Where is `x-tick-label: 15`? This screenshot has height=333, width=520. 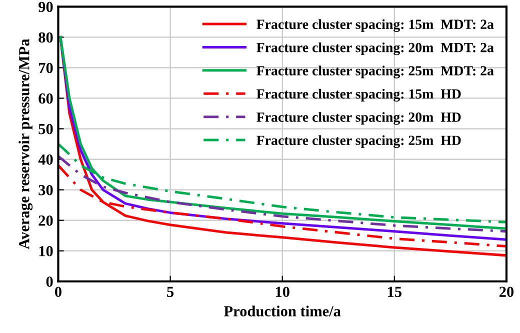
x-tick-label: 15 is located at coordinates (395, 291).